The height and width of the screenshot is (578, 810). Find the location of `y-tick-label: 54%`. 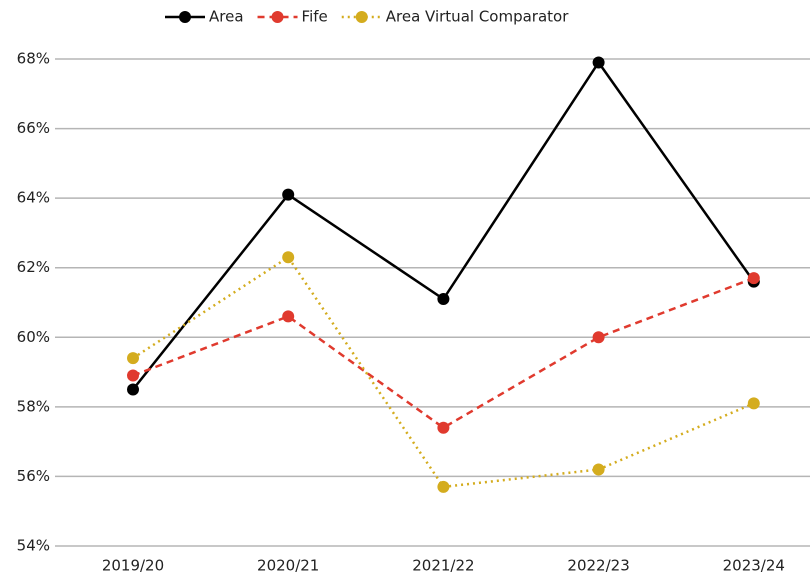

y-tick-label: 54% is located at coordinates (33, 546).